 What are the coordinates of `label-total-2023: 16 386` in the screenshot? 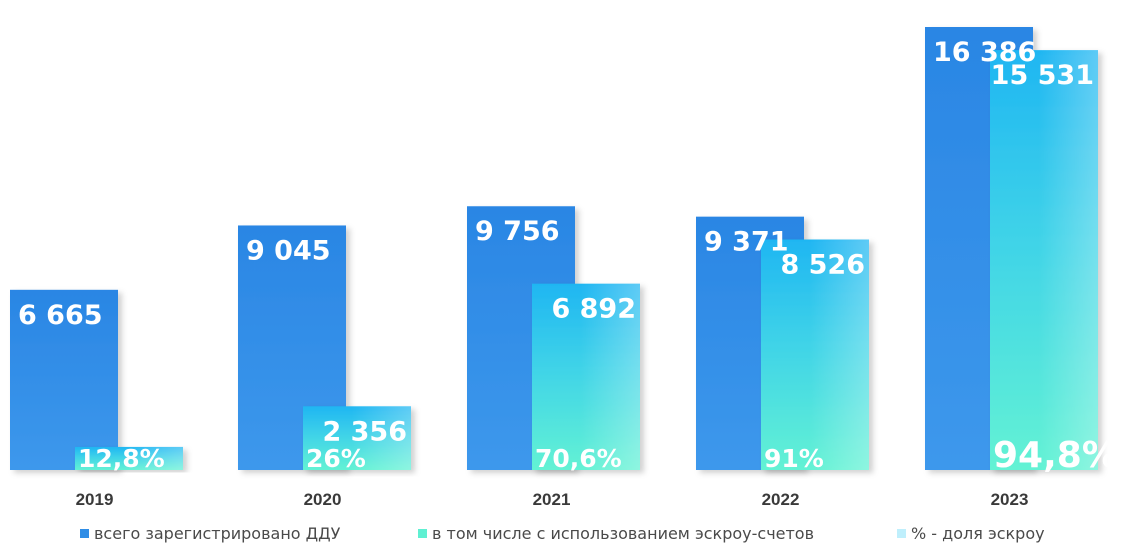 It's located at (984, 52).